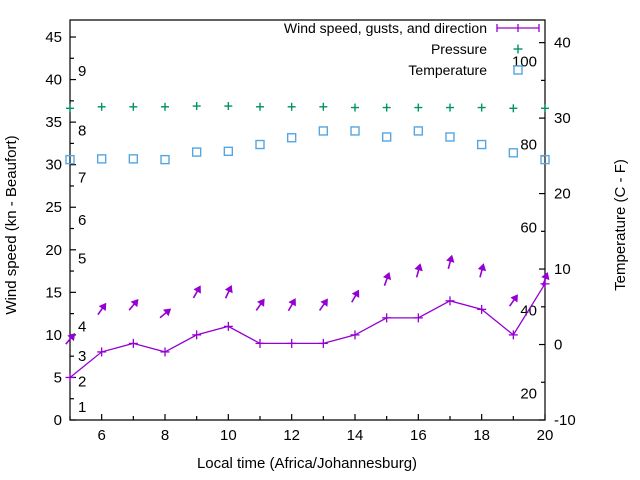 This screenshot has height=480, width=640. What do you see at coordinates (101, 435) in the screenshot?
I see `bottom-tick-label: 6` at bounding box center [101, 435].